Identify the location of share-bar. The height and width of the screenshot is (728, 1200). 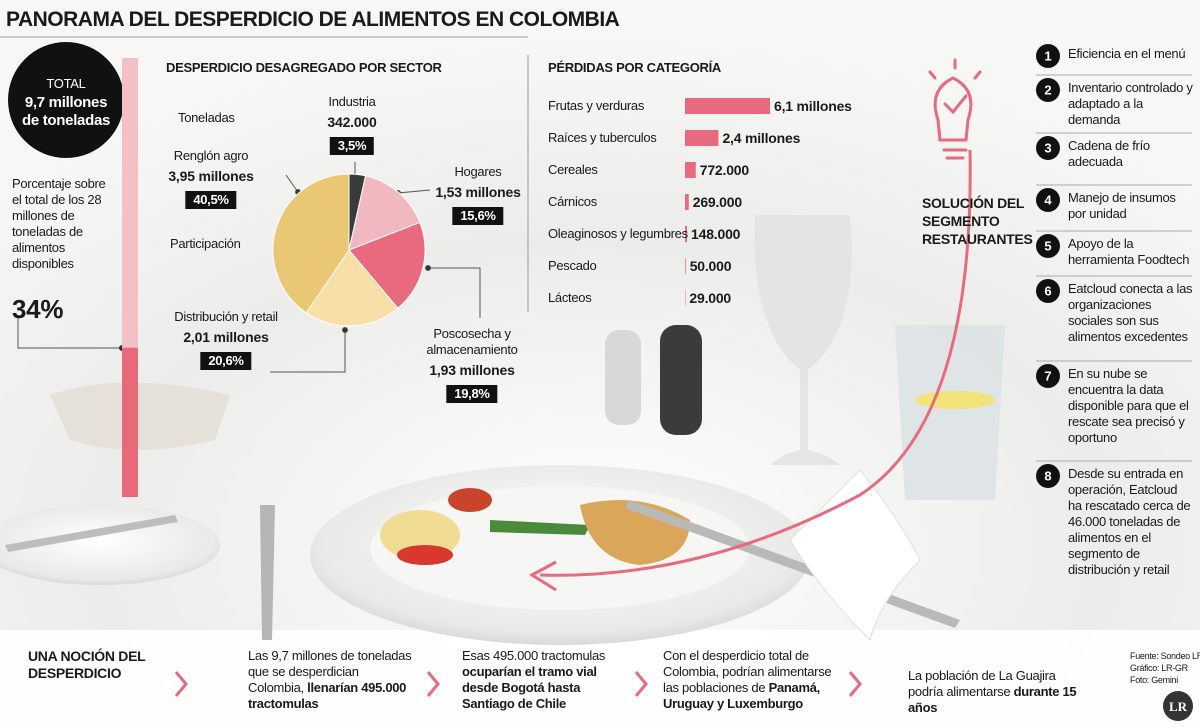
(130, 422).